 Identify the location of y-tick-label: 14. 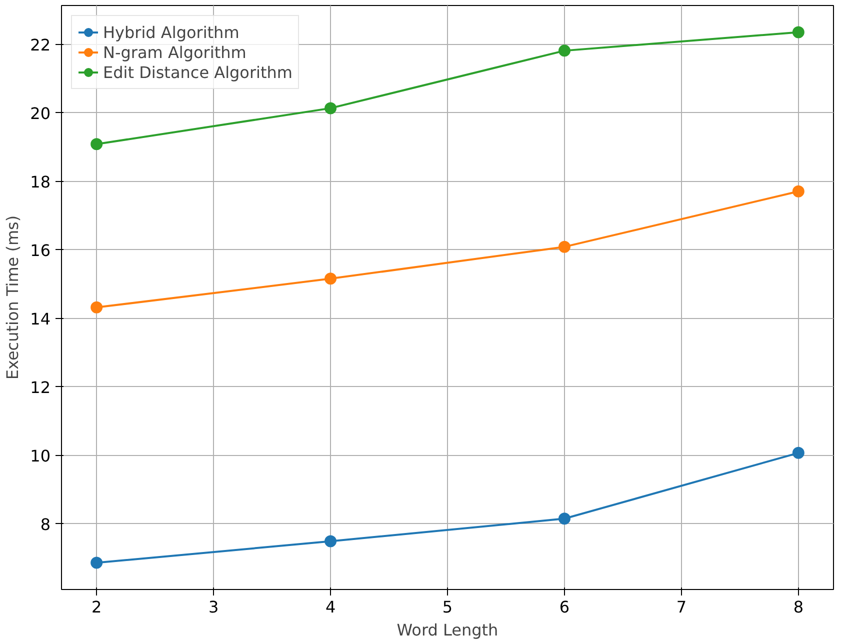
(40, 318).